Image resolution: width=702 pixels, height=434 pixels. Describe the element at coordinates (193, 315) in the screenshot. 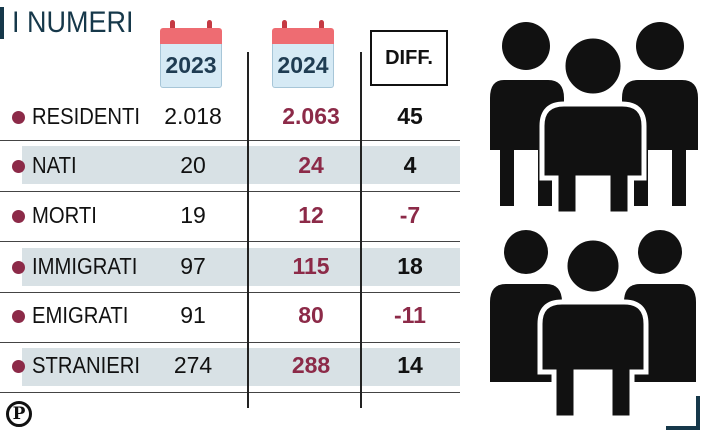

I see `value-2023: 91` at that location.